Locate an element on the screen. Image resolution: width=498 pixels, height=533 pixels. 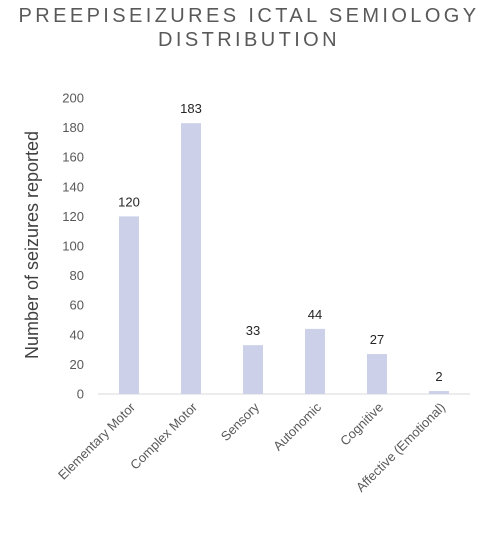
bar-complex-motor is located at coordinates (191, 258).